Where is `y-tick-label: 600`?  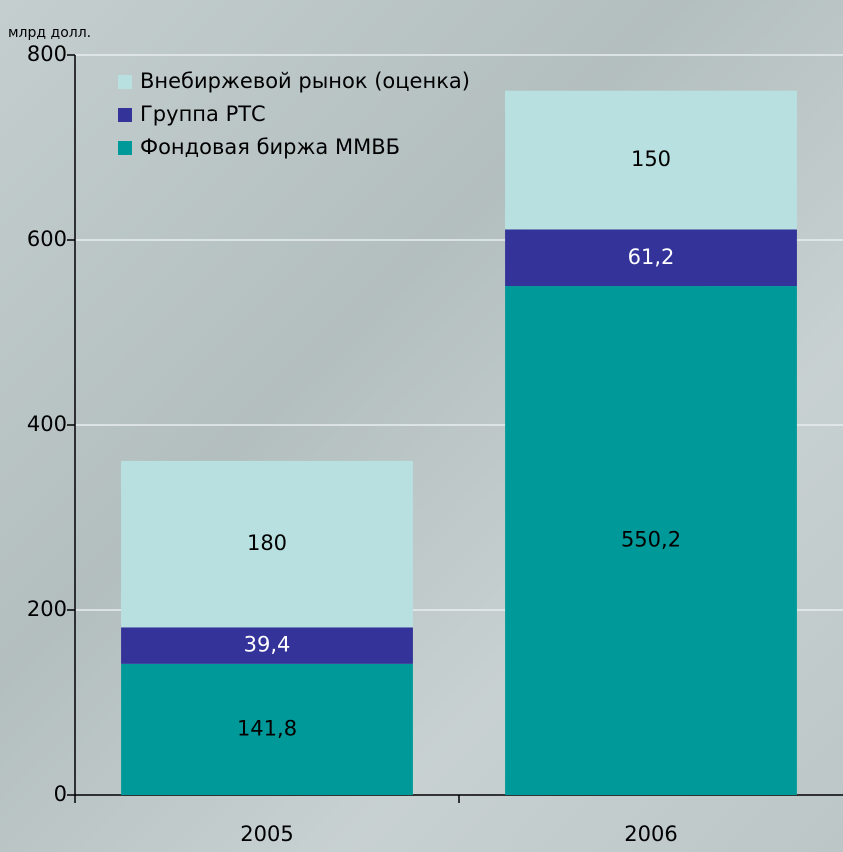
y-tick-label: 600 is located at coordinates (47, 239).